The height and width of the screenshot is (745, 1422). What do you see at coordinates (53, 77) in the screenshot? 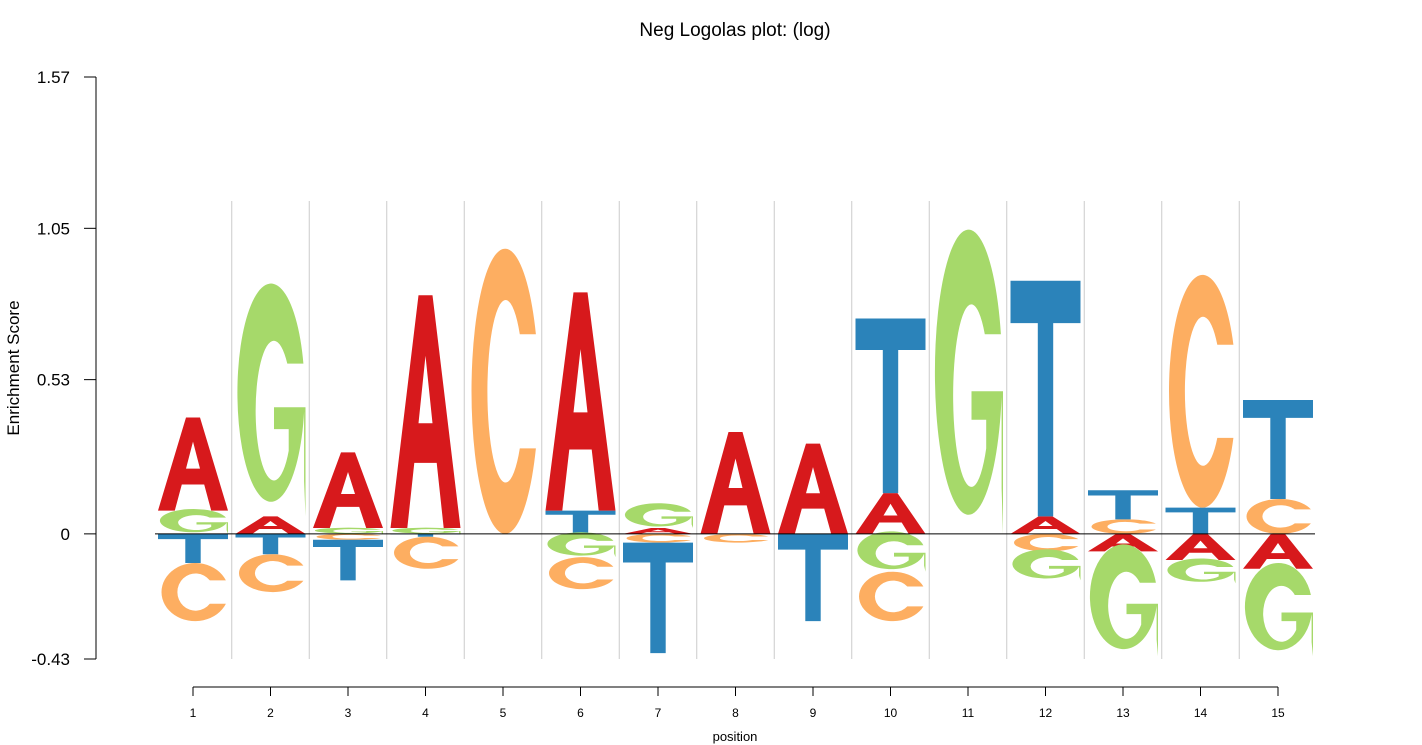
I see `y-tick-label: 1.57` at bounding box center [53, 77].